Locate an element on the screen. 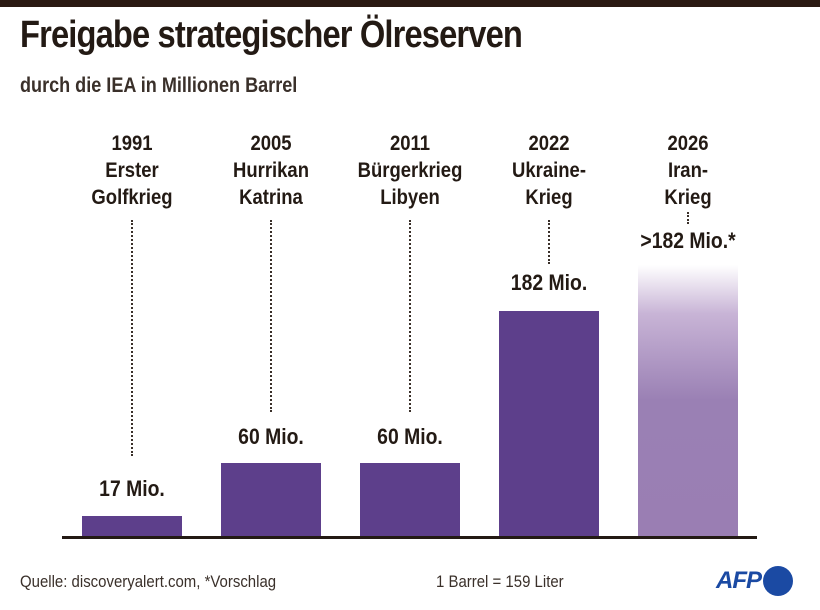  year-label: 2026 is located at coordinates (688, 143).